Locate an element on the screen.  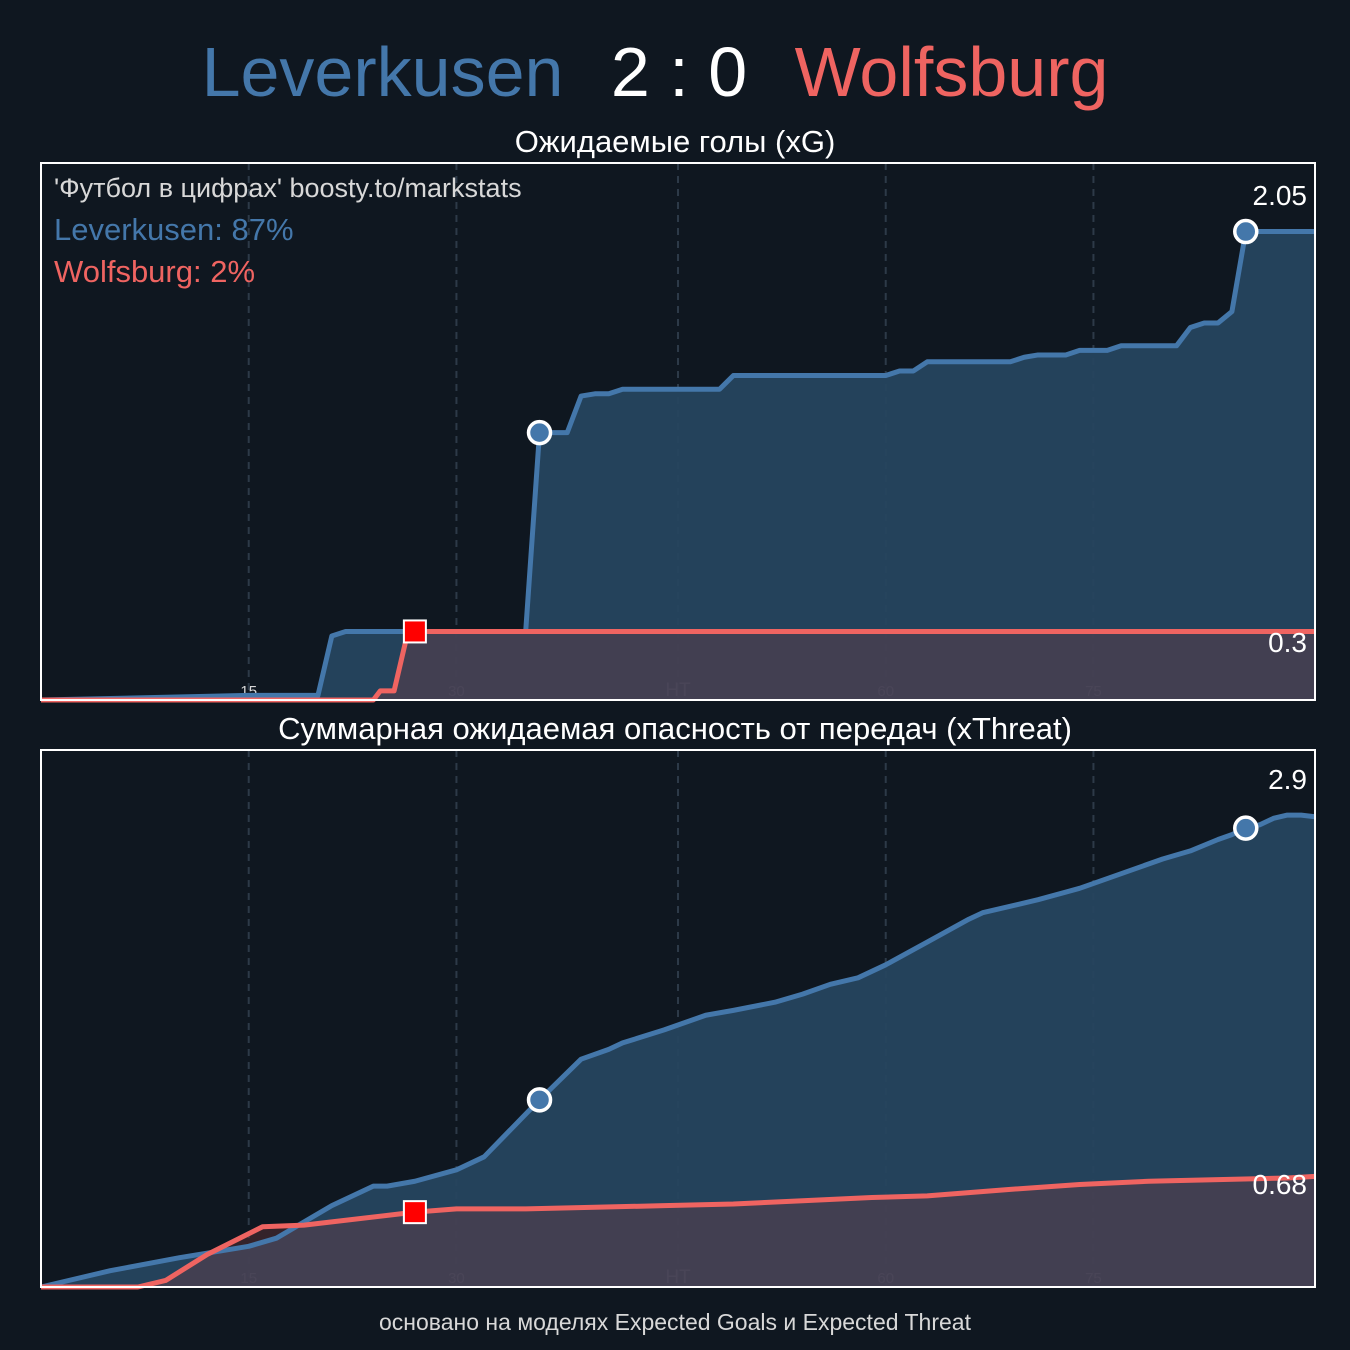
xt-home-final-label: 2.9 is located at coordinates (1287, 779).